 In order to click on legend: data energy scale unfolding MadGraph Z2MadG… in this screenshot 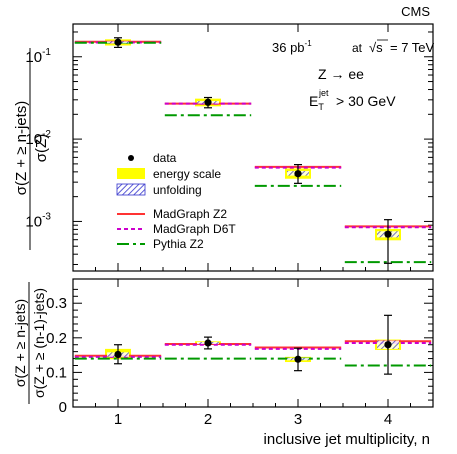, I will do `click(176, 201)`.